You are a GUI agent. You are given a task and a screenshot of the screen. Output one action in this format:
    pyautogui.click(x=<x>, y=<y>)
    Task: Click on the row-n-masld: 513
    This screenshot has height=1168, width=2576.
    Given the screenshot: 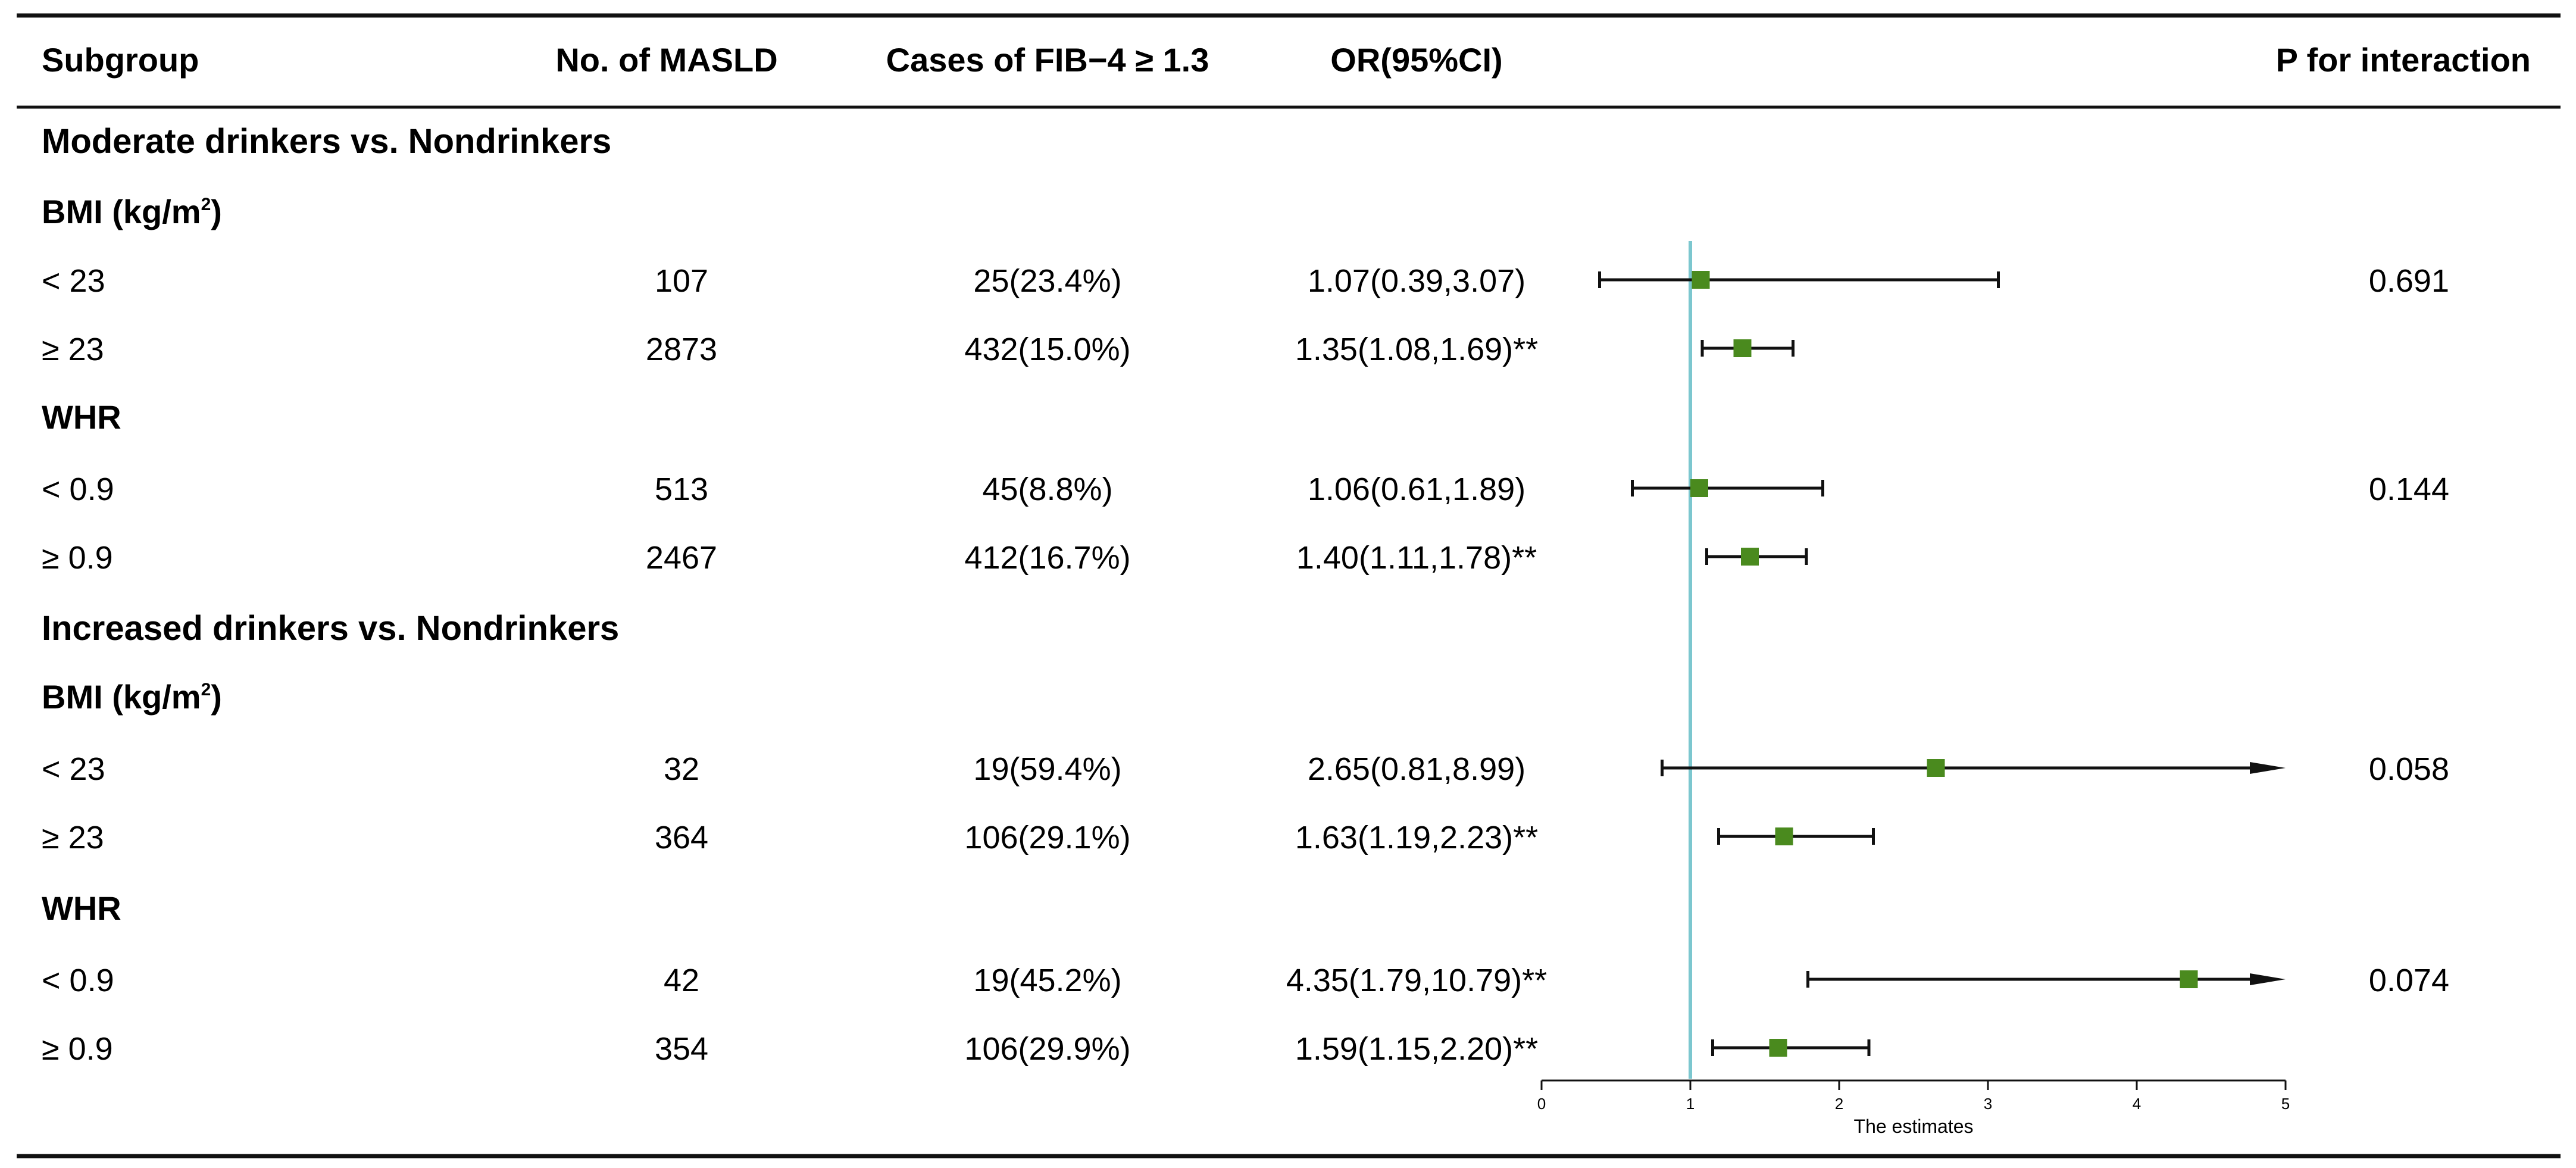 What is the action you would take?
    pyautogui.click(x=681, y=489)
    